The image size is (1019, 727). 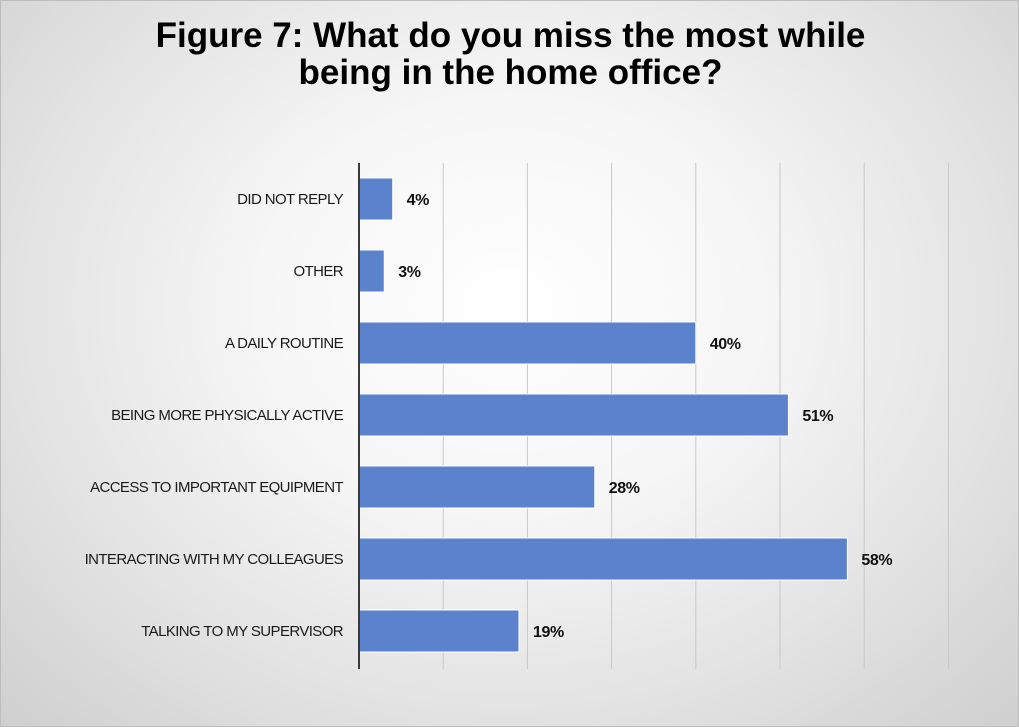 What do you see at coordinates (624, 488) in the screenshot?
I see `value-label-4: 28%` at bounding box center [624, 488].